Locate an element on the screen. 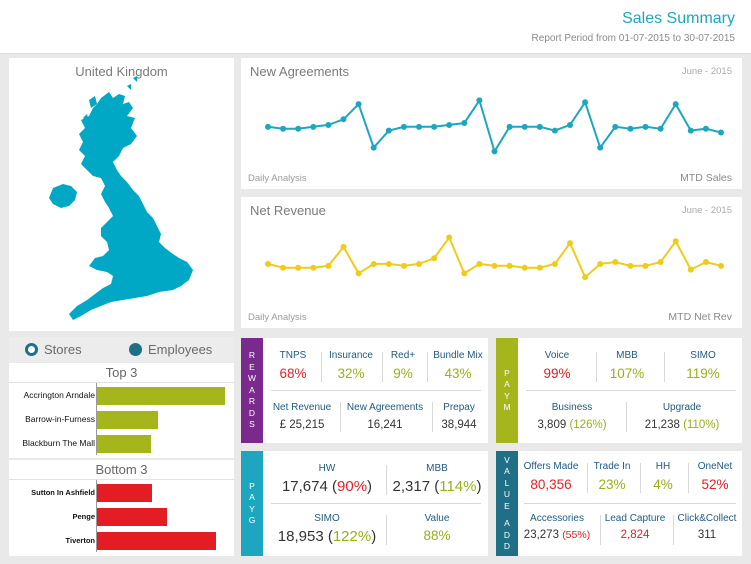 Image resolution: width=751 pixels, height=564 pixels. employees-radio is located at coordinates (135, 349).